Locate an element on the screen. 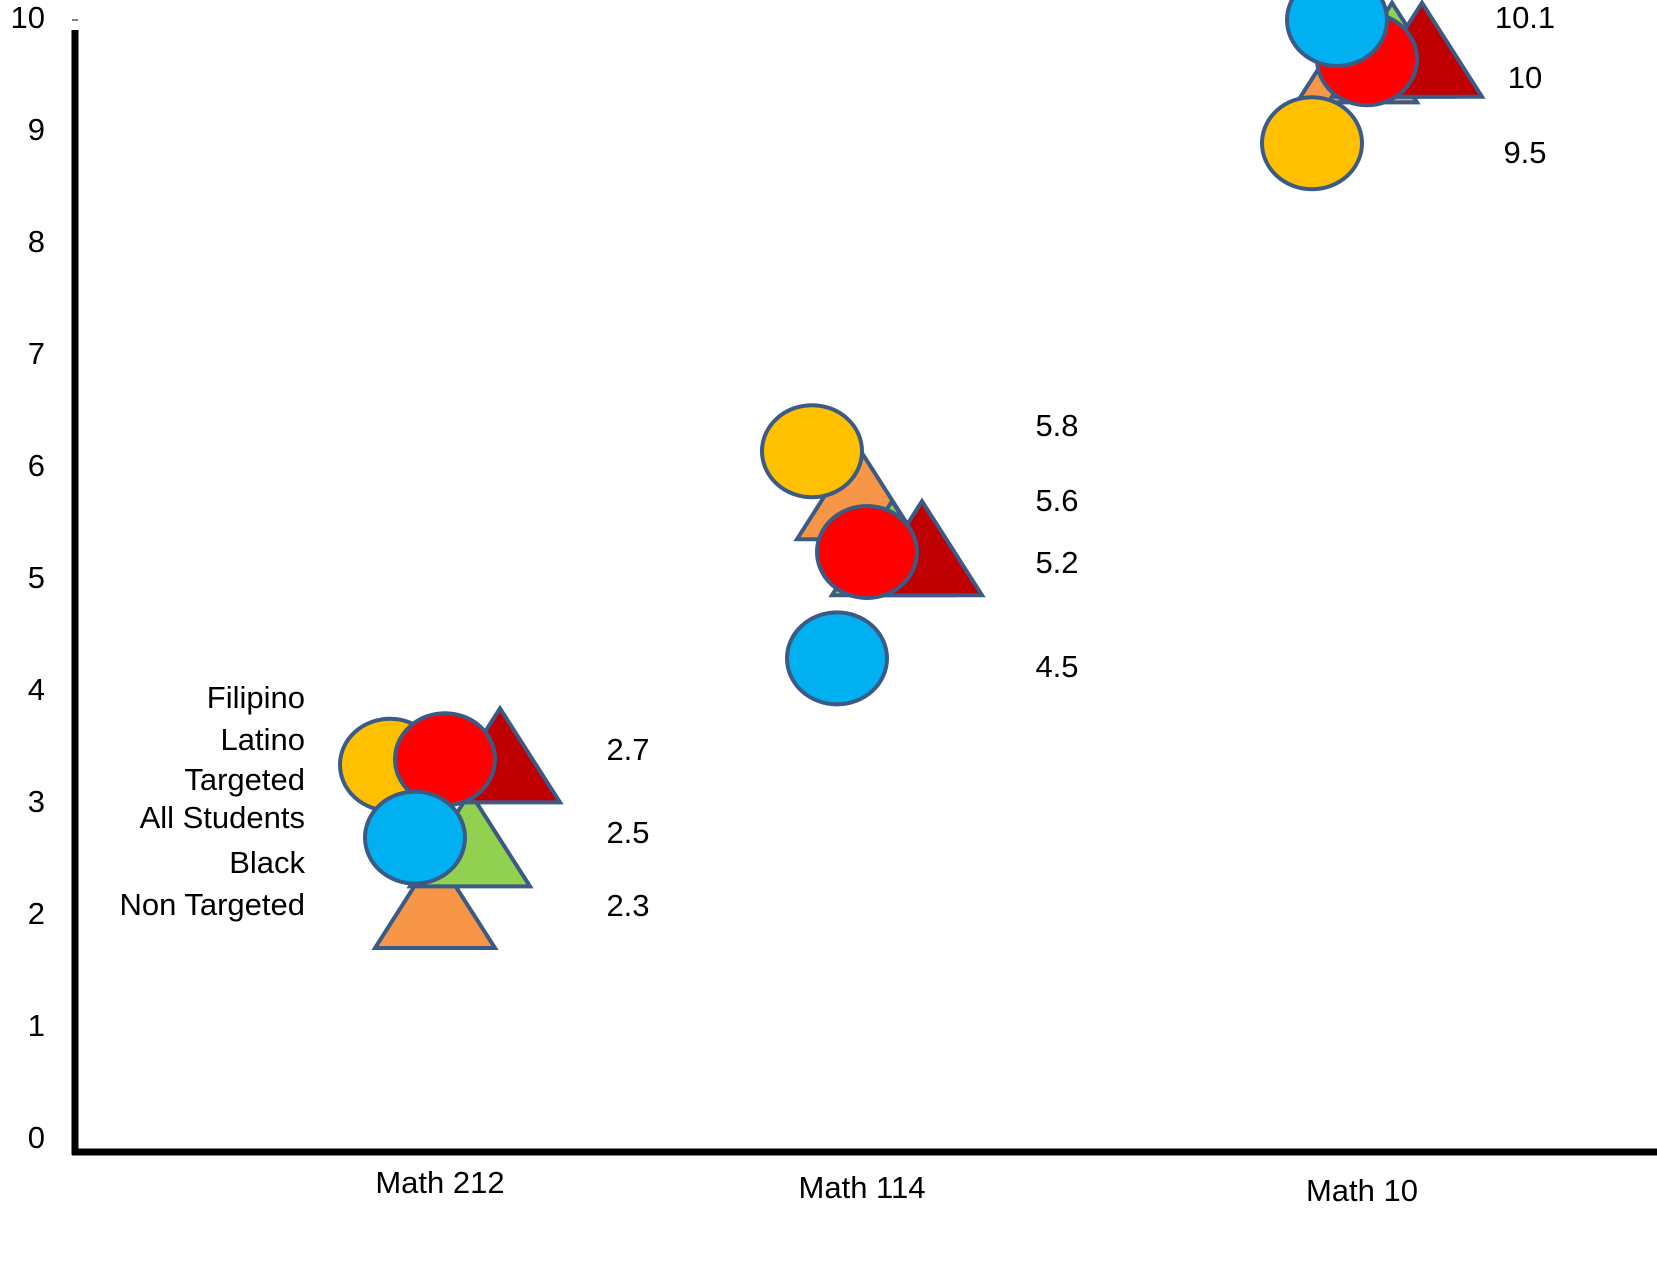 The image size is (1657, 1278). y-tick-label: 7 is located at coordinates (36, 353).